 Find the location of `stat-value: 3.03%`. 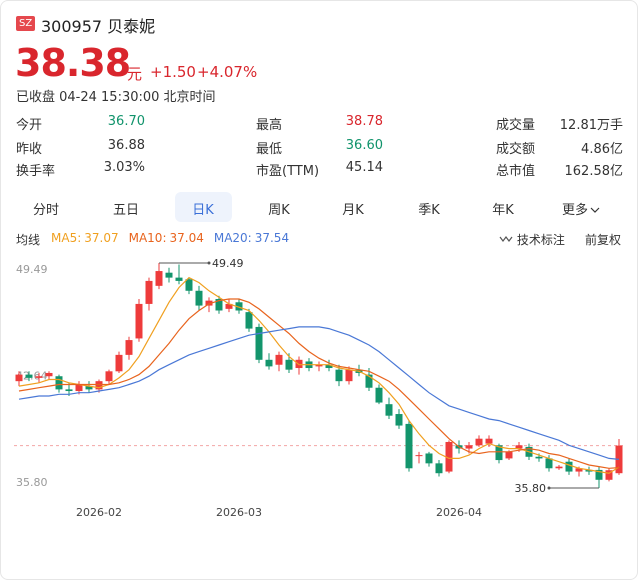

stat-value: 3.03% is located at coordinates (124, 167).